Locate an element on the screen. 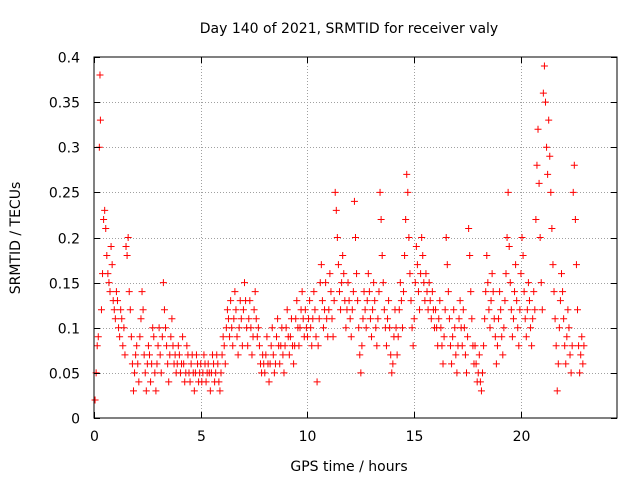  y-tick-label: 0.3 is located at coordinates (69, 149).